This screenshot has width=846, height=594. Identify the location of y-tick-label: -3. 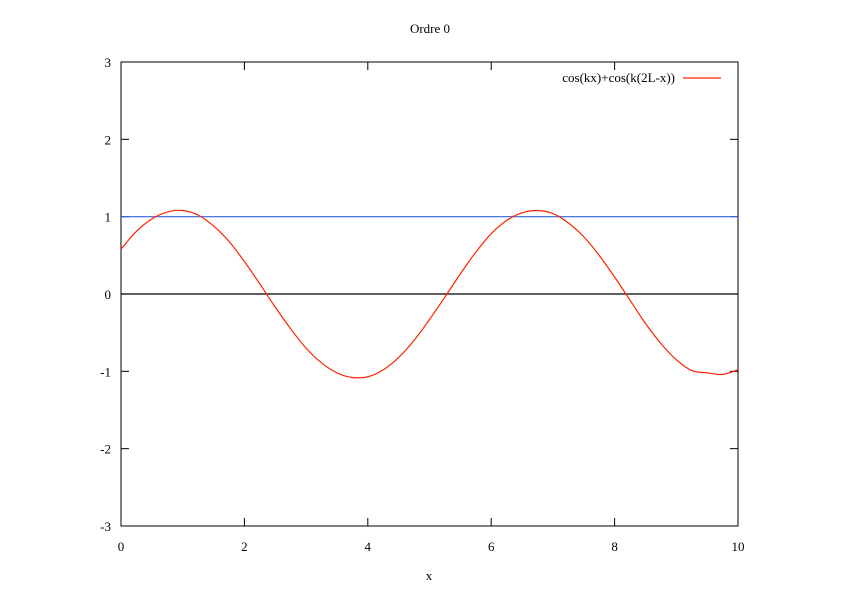
(105, 526).